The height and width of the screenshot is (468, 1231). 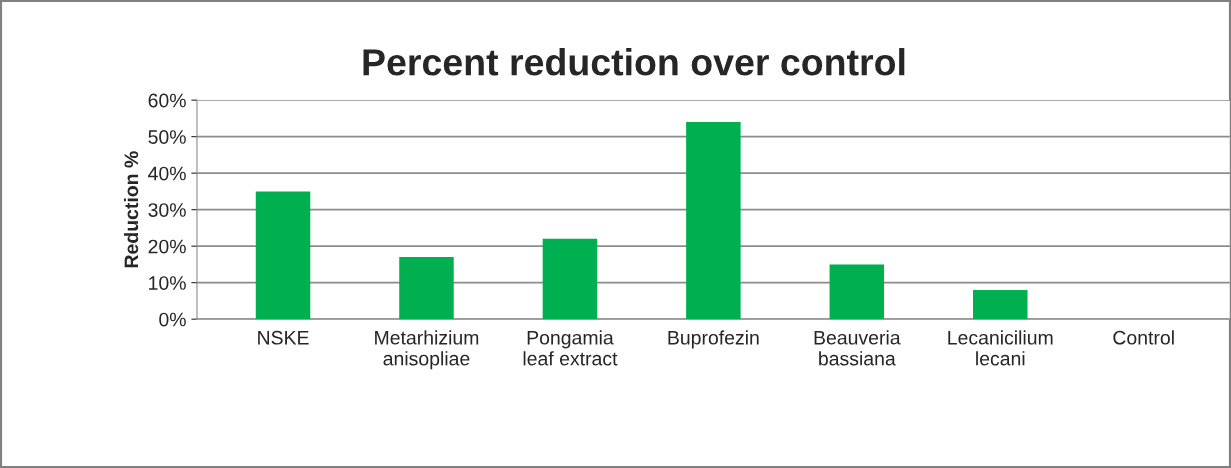 I want to click on y-tick-label: 0%, so click(x=172, y=319).